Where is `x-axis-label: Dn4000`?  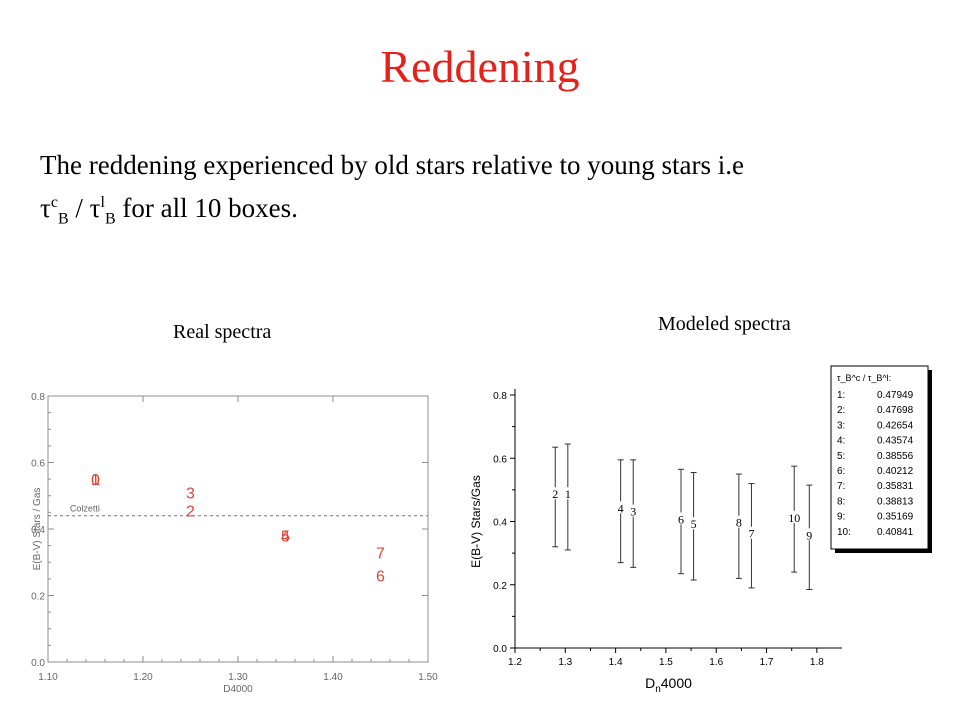
x-axis-label: Dn4000 is located at coordinates (668, 685).